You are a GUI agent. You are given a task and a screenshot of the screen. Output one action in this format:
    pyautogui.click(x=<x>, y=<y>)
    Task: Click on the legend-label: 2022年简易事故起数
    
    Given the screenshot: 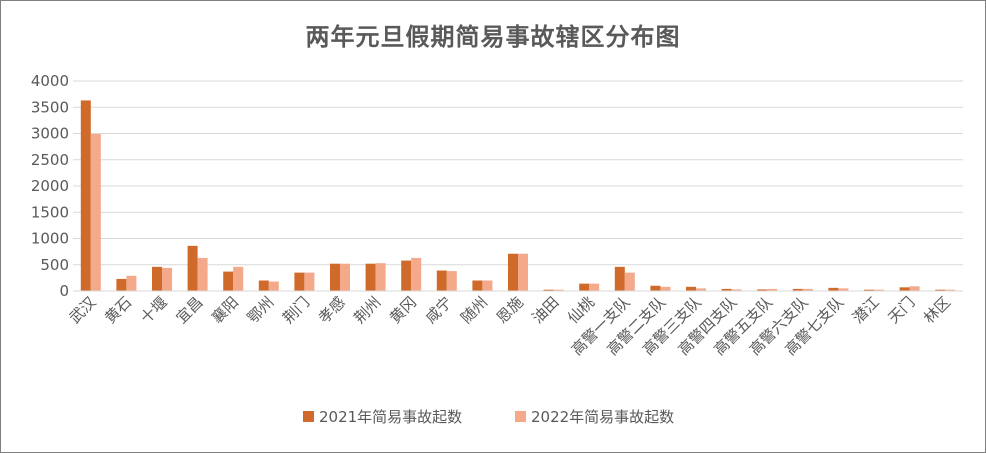 What is the action you would take?
    pyautogui.click(x=602, y=417)
    